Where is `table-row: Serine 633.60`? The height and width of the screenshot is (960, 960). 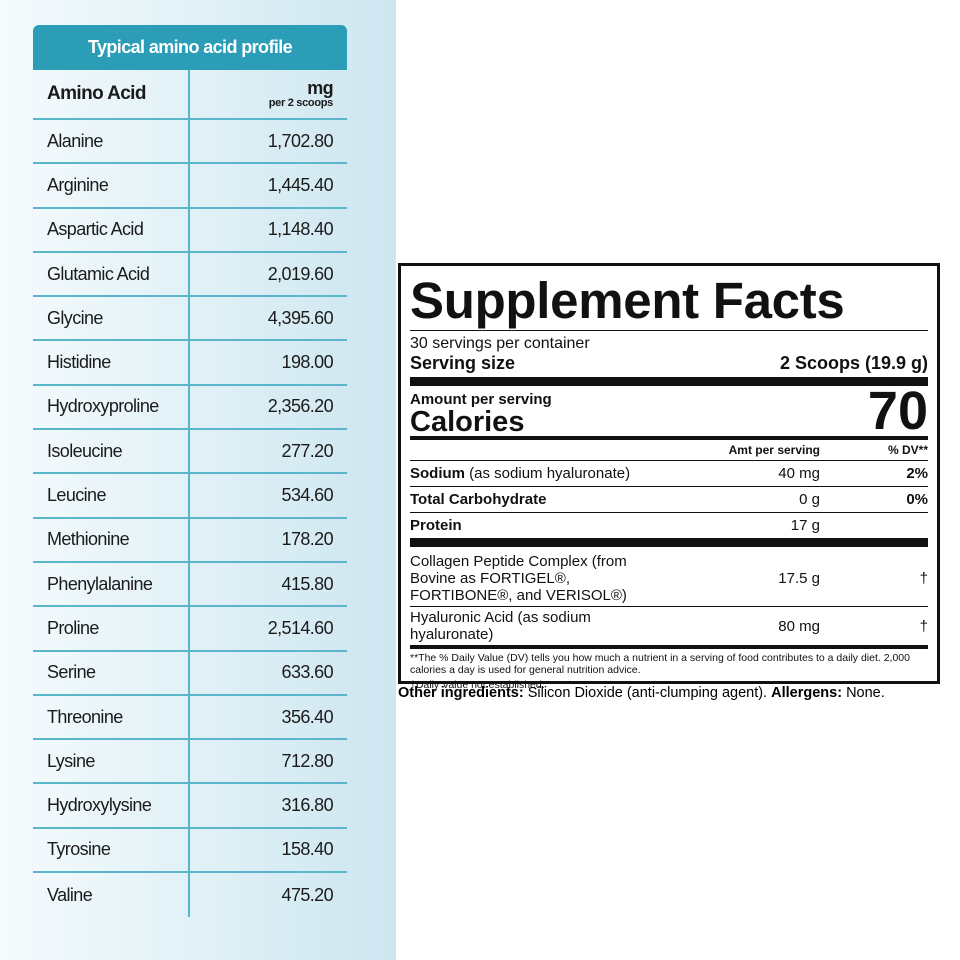 table-row: Serine 633.60 is located at coordinates (190, 673).